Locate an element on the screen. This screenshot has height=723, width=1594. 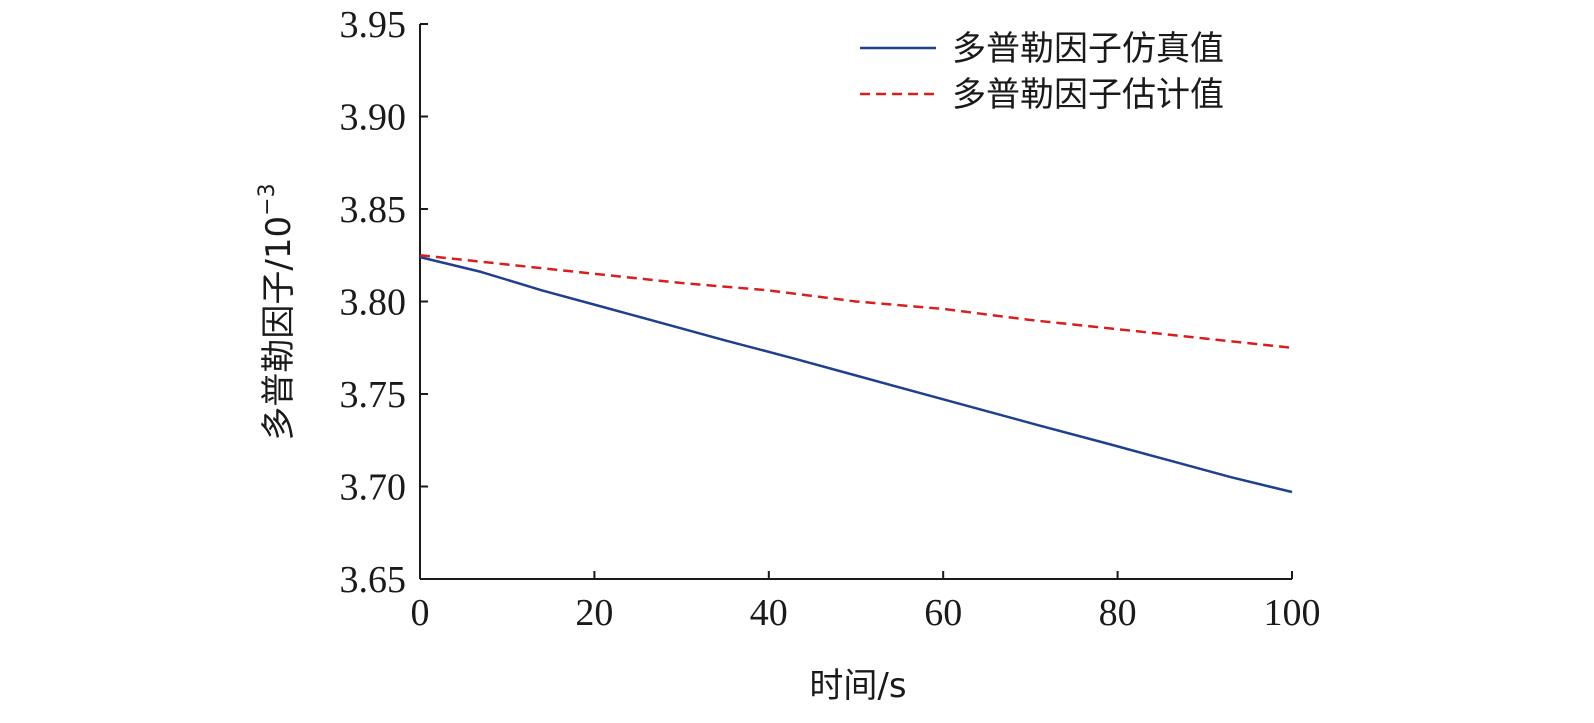
y-axis-title: 多普勒因子/10−3 is located at coordinates (277, 311).